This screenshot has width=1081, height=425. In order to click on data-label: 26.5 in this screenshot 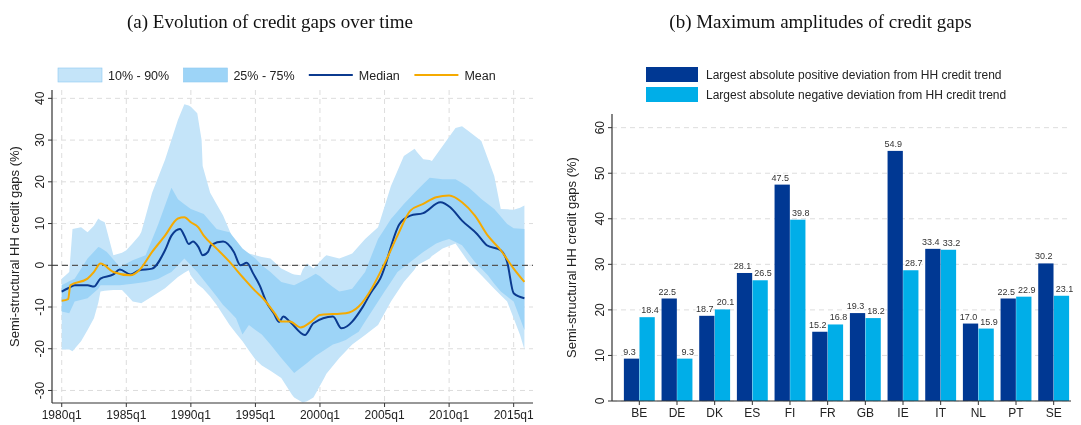, I will do `click(763, 273)`.